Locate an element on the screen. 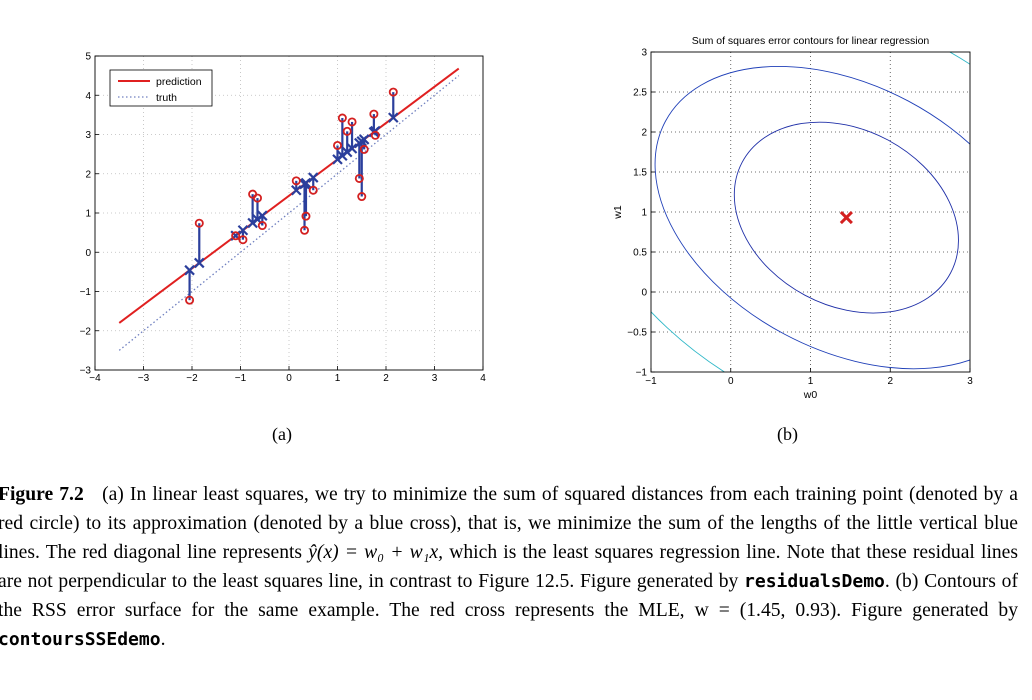  truth-line is located at coordinates (289, 213).